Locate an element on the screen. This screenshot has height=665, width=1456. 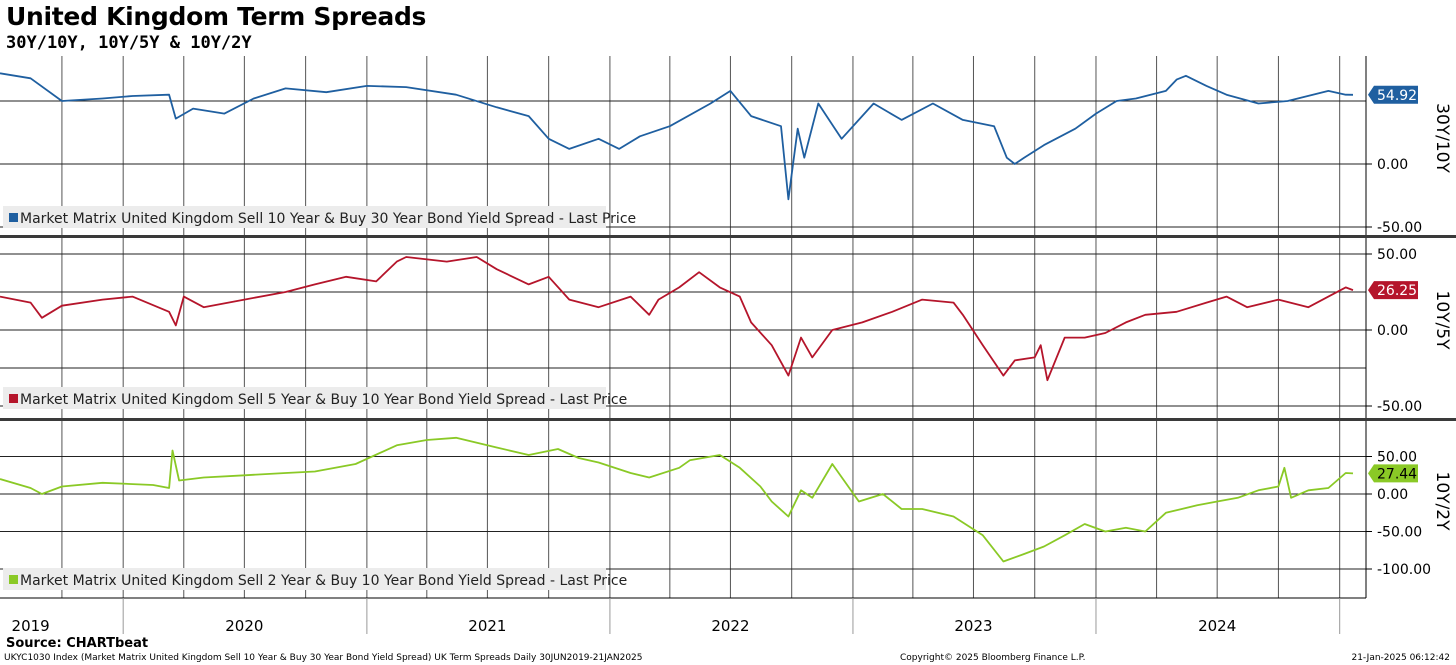
x-tick-label: 2023 is located at coordinates (973, 626).